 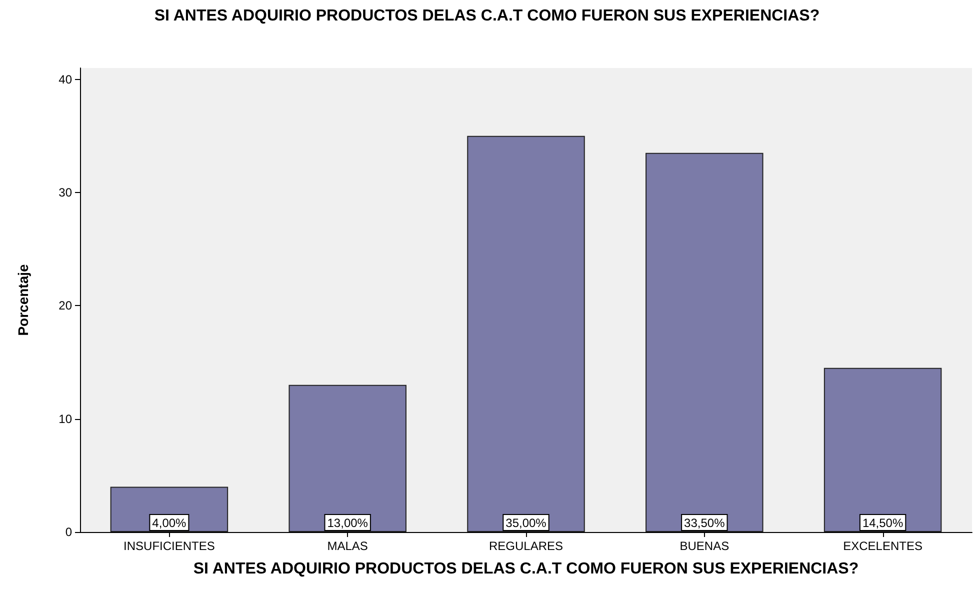 I want to click on data-label: 13,00%, so click(x=347, y=523).